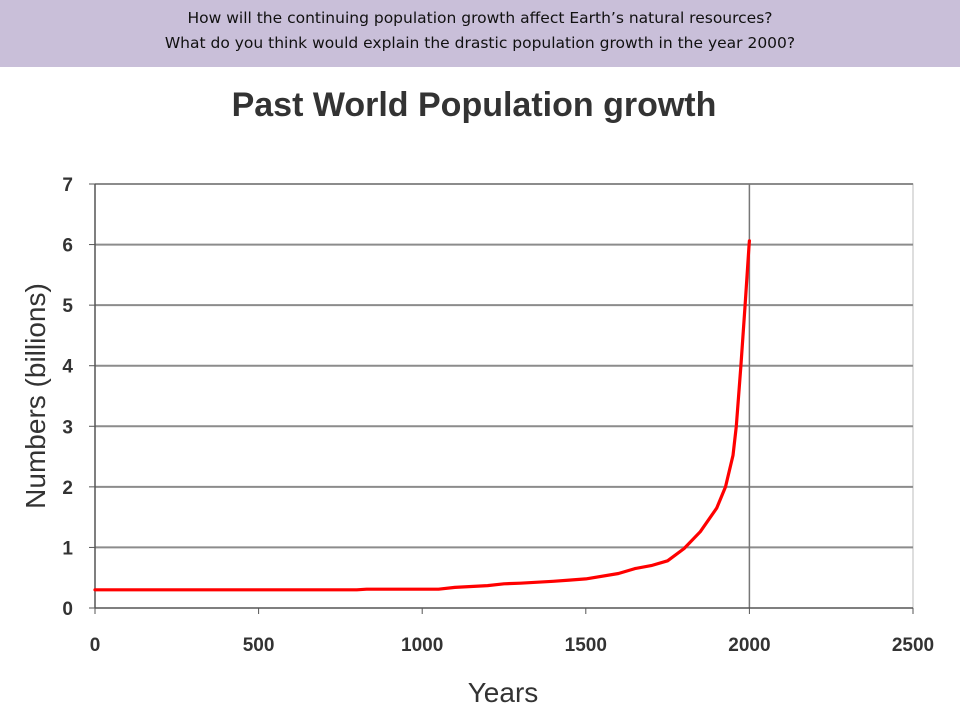 The image size is (960, 720). I want to click on y-tick-label: 6, so click(67, 246).